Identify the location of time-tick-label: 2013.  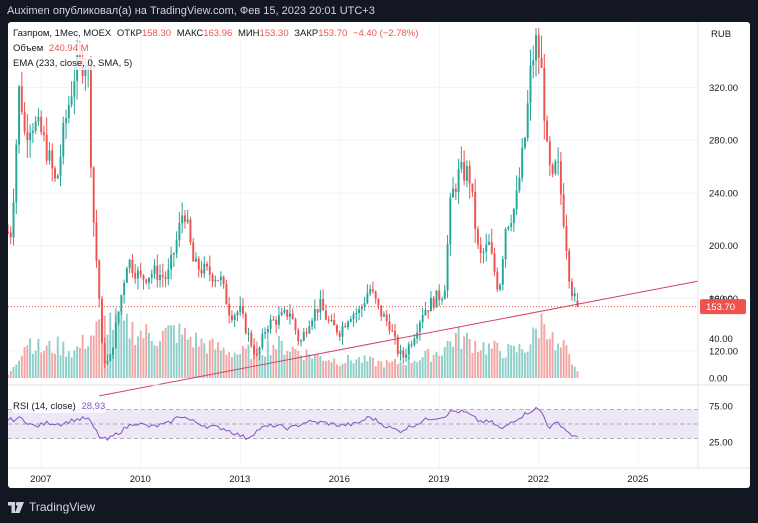
(239, 479).